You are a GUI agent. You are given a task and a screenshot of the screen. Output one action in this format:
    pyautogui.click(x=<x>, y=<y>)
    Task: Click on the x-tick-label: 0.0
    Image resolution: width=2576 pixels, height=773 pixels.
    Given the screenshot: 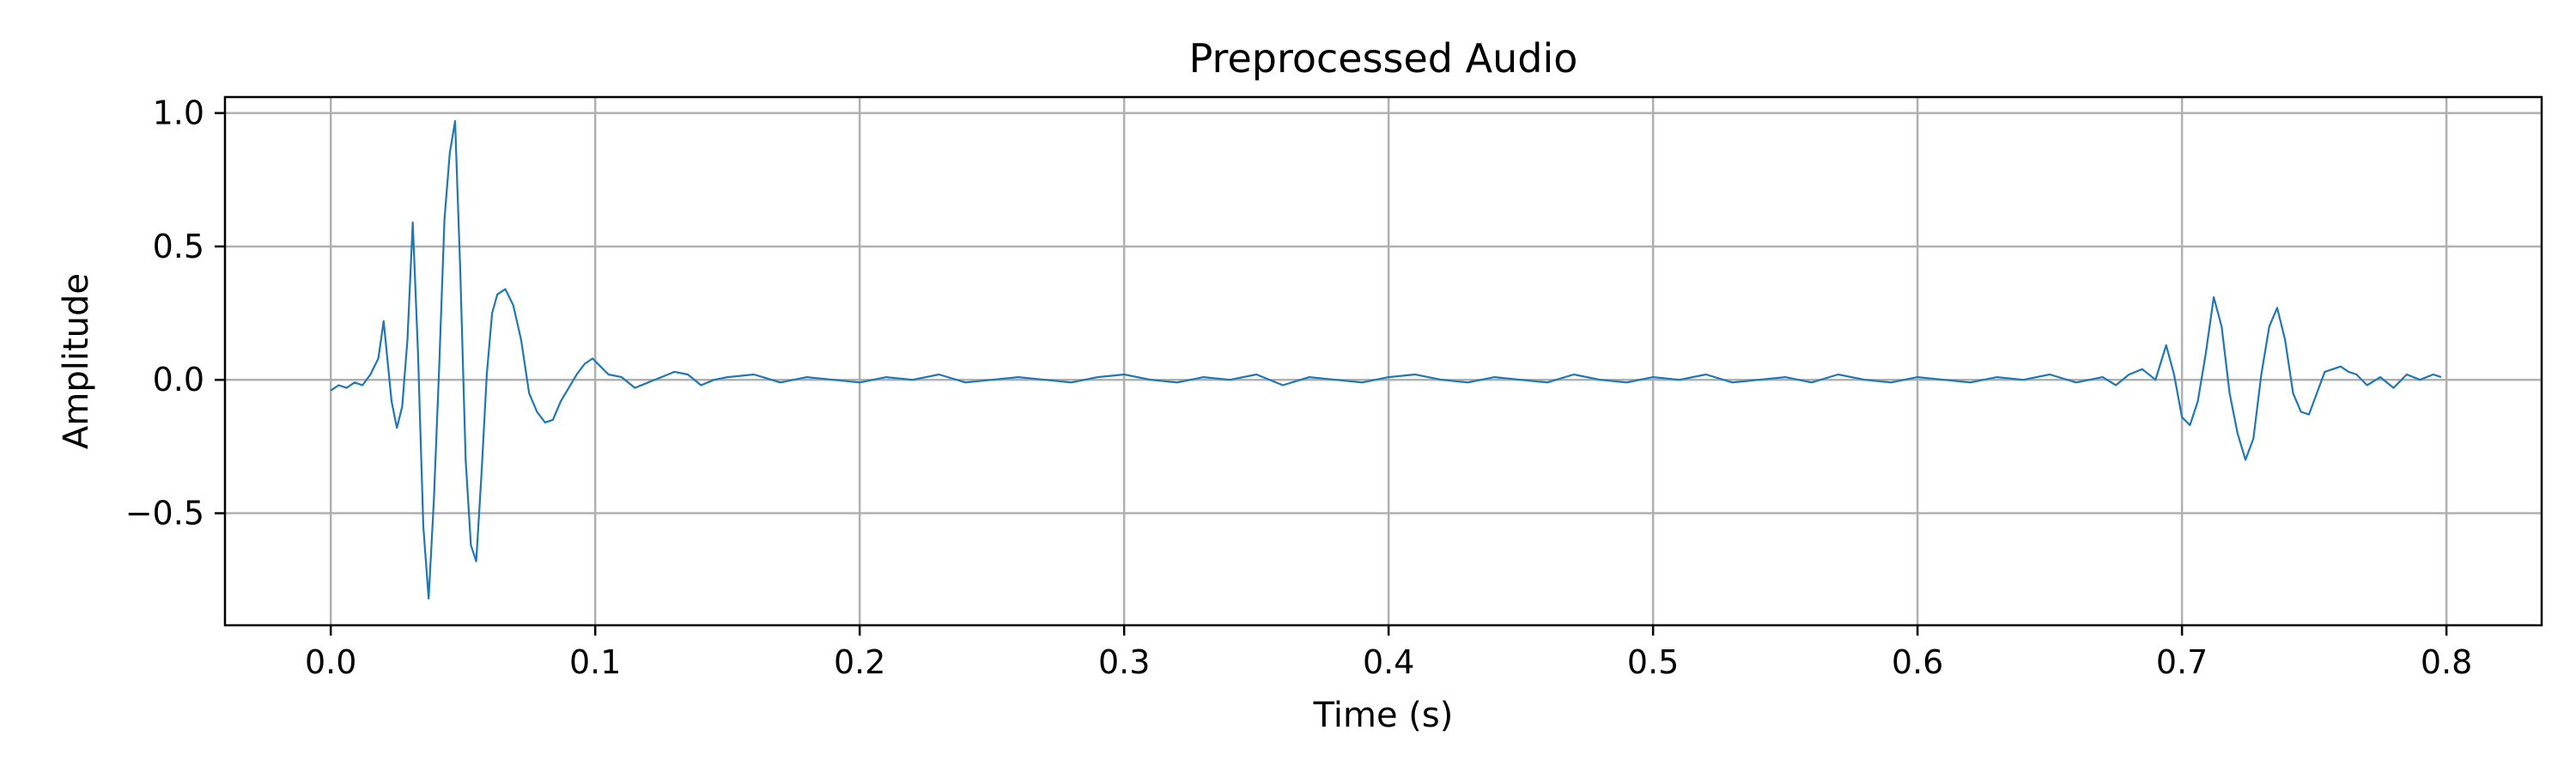 What is the action you would take?
    pyautogui.click(x=330, y=662)
    